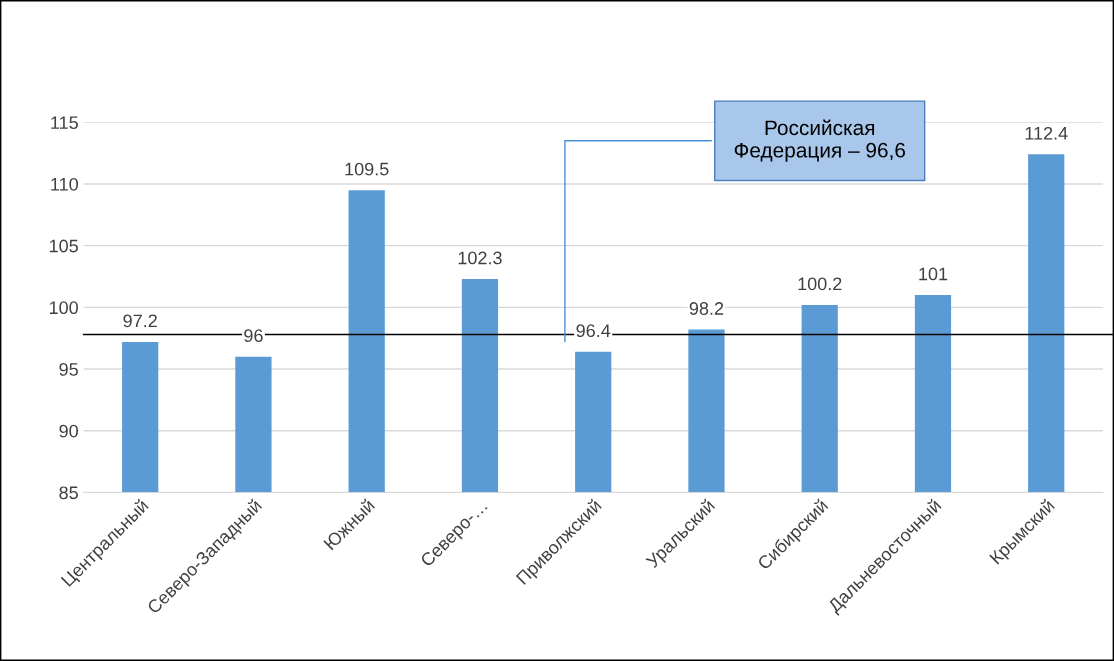 Image resolution: width=1114 pixels, height=661 pixels. I want to click on data-label: 102.3, so click(480, 258).